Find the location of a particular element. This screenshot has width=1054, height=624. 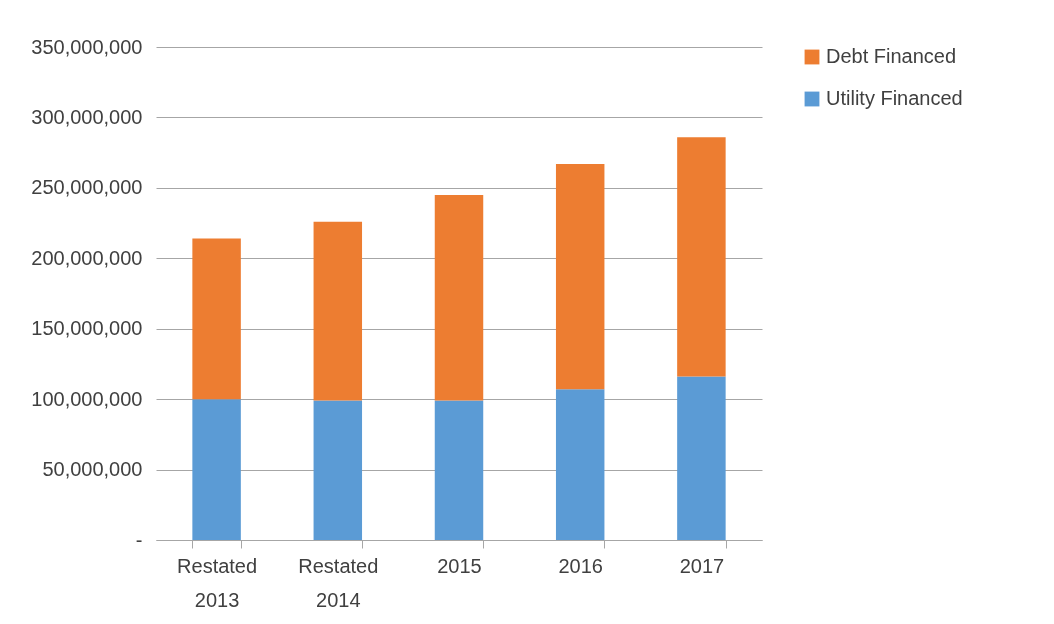

x-tick-label: 2017 is located at coordinates (702, 565).